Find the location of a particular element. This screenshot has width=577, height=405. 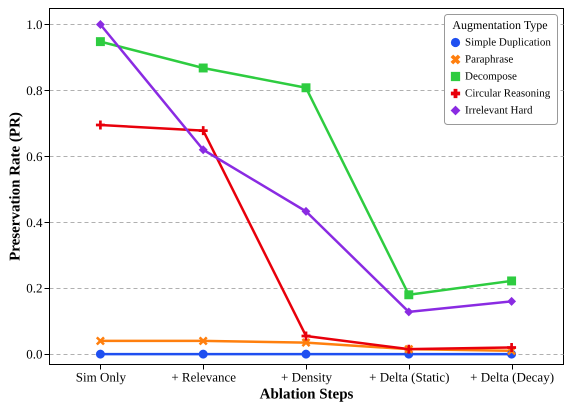

y-tick-label: 1.0 is located at coordinates (34, 24).